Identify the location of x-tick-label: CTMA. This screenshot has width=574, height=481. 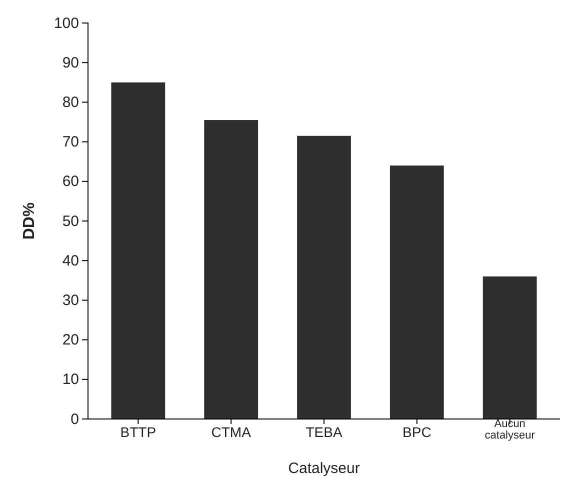
(231, 432).